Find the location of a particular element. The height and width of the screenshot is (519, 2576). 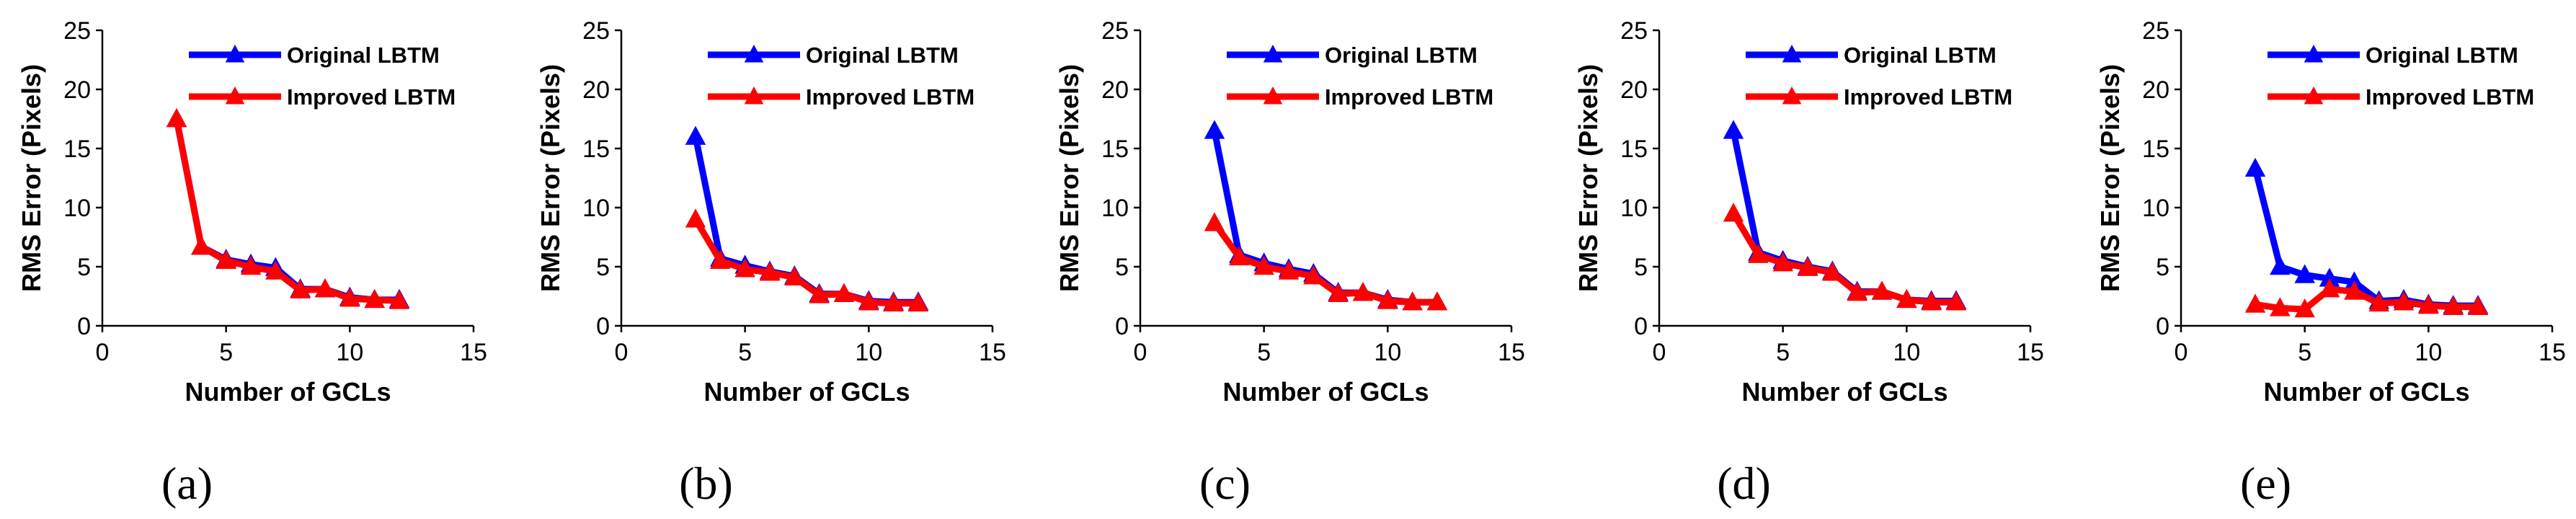

panel-label: (c) is located at coordinates (1225, 483).